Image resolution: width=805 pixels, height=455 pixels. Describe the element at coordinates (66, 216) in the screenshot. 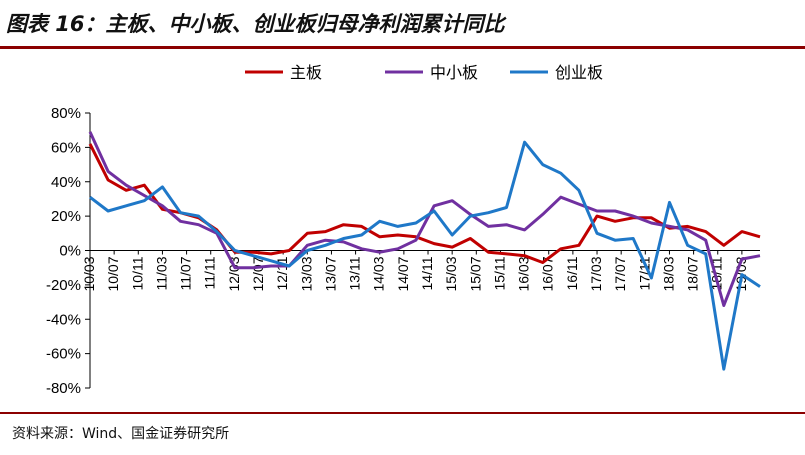

I see `y-tick-label: 20%` at that location.